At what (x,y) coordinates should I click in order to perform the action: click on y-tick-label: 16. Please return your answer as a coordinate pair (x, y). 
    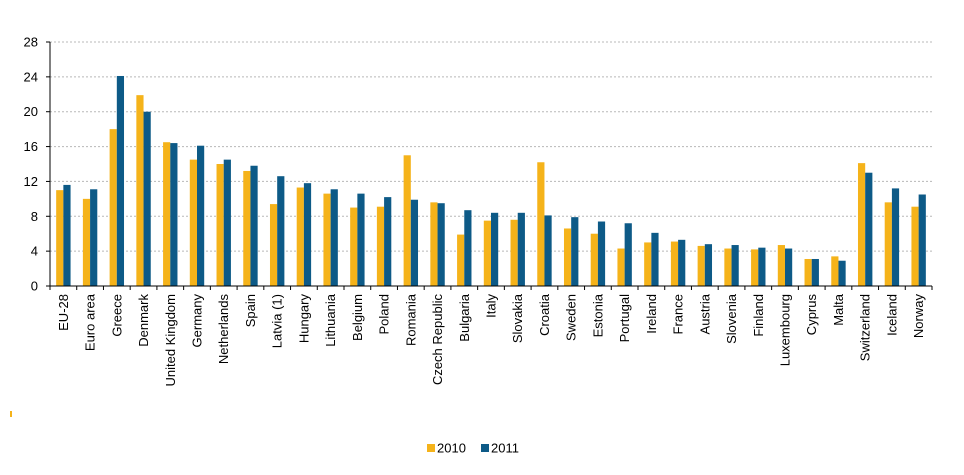
    Looking at the image, I should click on (31, 146).